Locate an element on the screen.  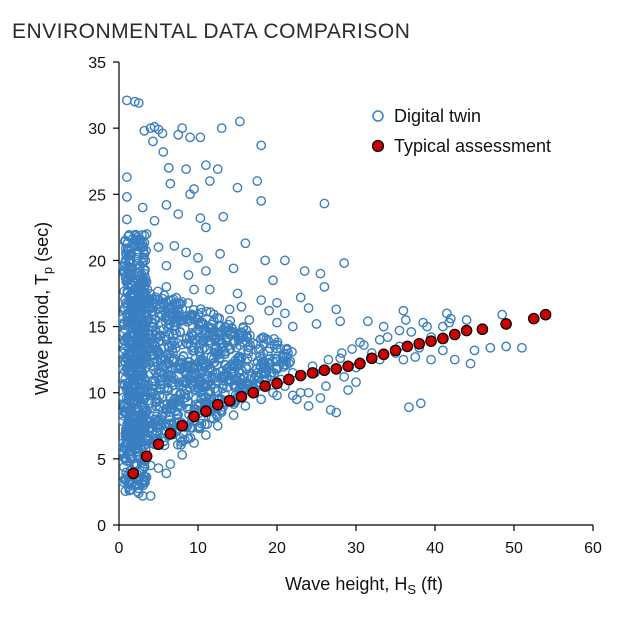
x-tick-label: 10 is located at coordinates (198, 548).